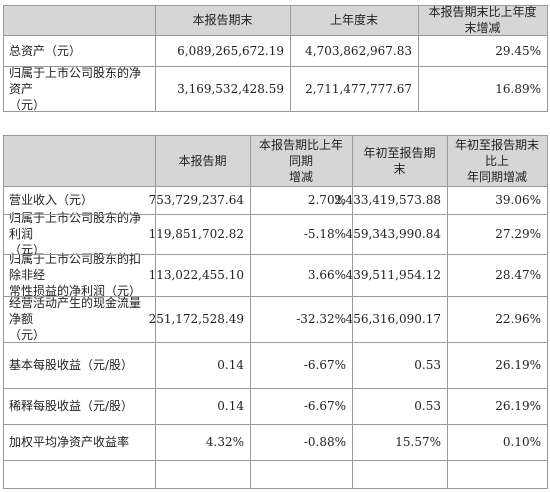 The width and height of the screenshot is (550, 492). What do you see at coordinates (321, 319) in the screenshot?
I see `value-cell-text: -32.32%` at bounding box center [321, 319].